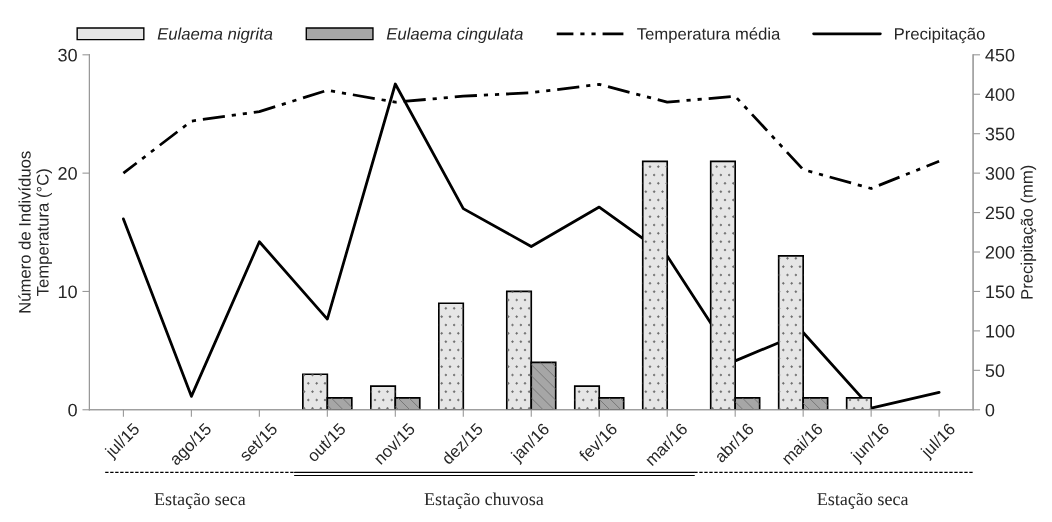  What do you see at coordinates (1000, 213) in the screenshot?
I see `y2-tick-label: 250` at bounding box center [1000, 213].